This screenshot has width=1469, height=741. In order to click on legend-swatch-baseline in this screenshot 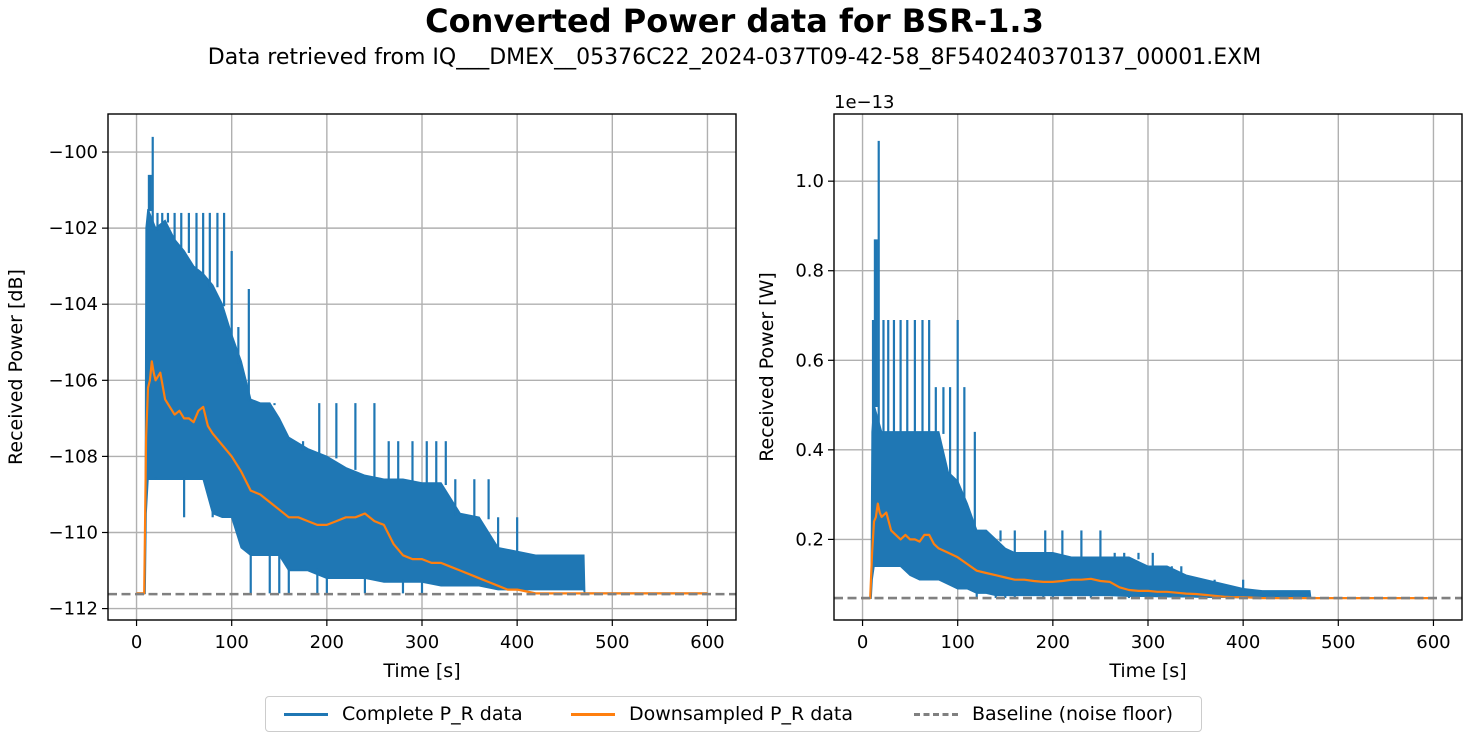, I will do `click(936, 714)`.